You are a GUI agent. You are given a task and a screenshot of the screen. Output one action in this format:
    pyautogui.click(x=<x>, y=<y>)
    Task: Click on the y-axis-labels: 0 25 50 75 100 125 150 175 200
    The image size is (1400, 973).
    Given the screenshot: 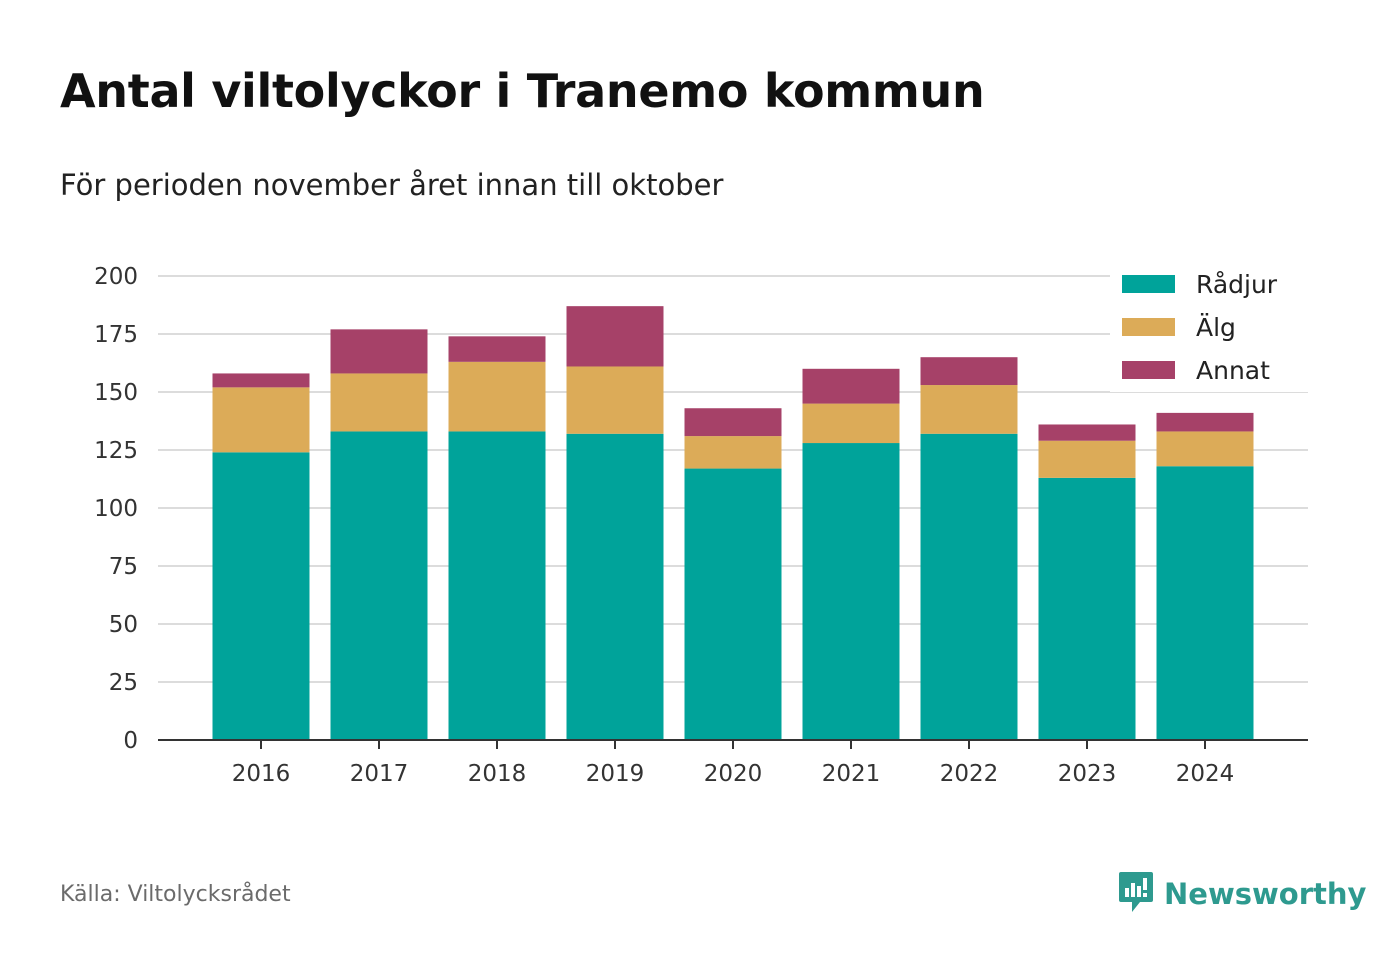 What is the action you would take?
    pyautogui.click(x=116, y=509)
    